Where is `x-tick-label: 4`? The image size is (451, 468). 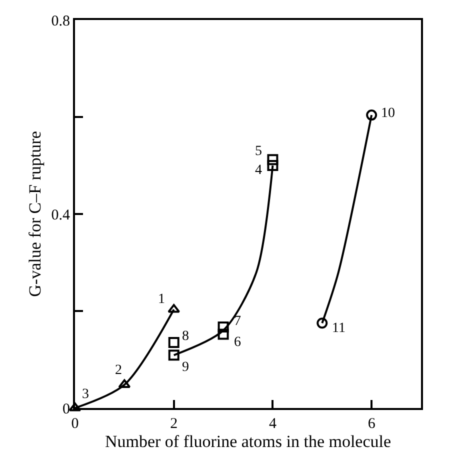 x-tick-label: 4 is located at coordinates (272, 424).